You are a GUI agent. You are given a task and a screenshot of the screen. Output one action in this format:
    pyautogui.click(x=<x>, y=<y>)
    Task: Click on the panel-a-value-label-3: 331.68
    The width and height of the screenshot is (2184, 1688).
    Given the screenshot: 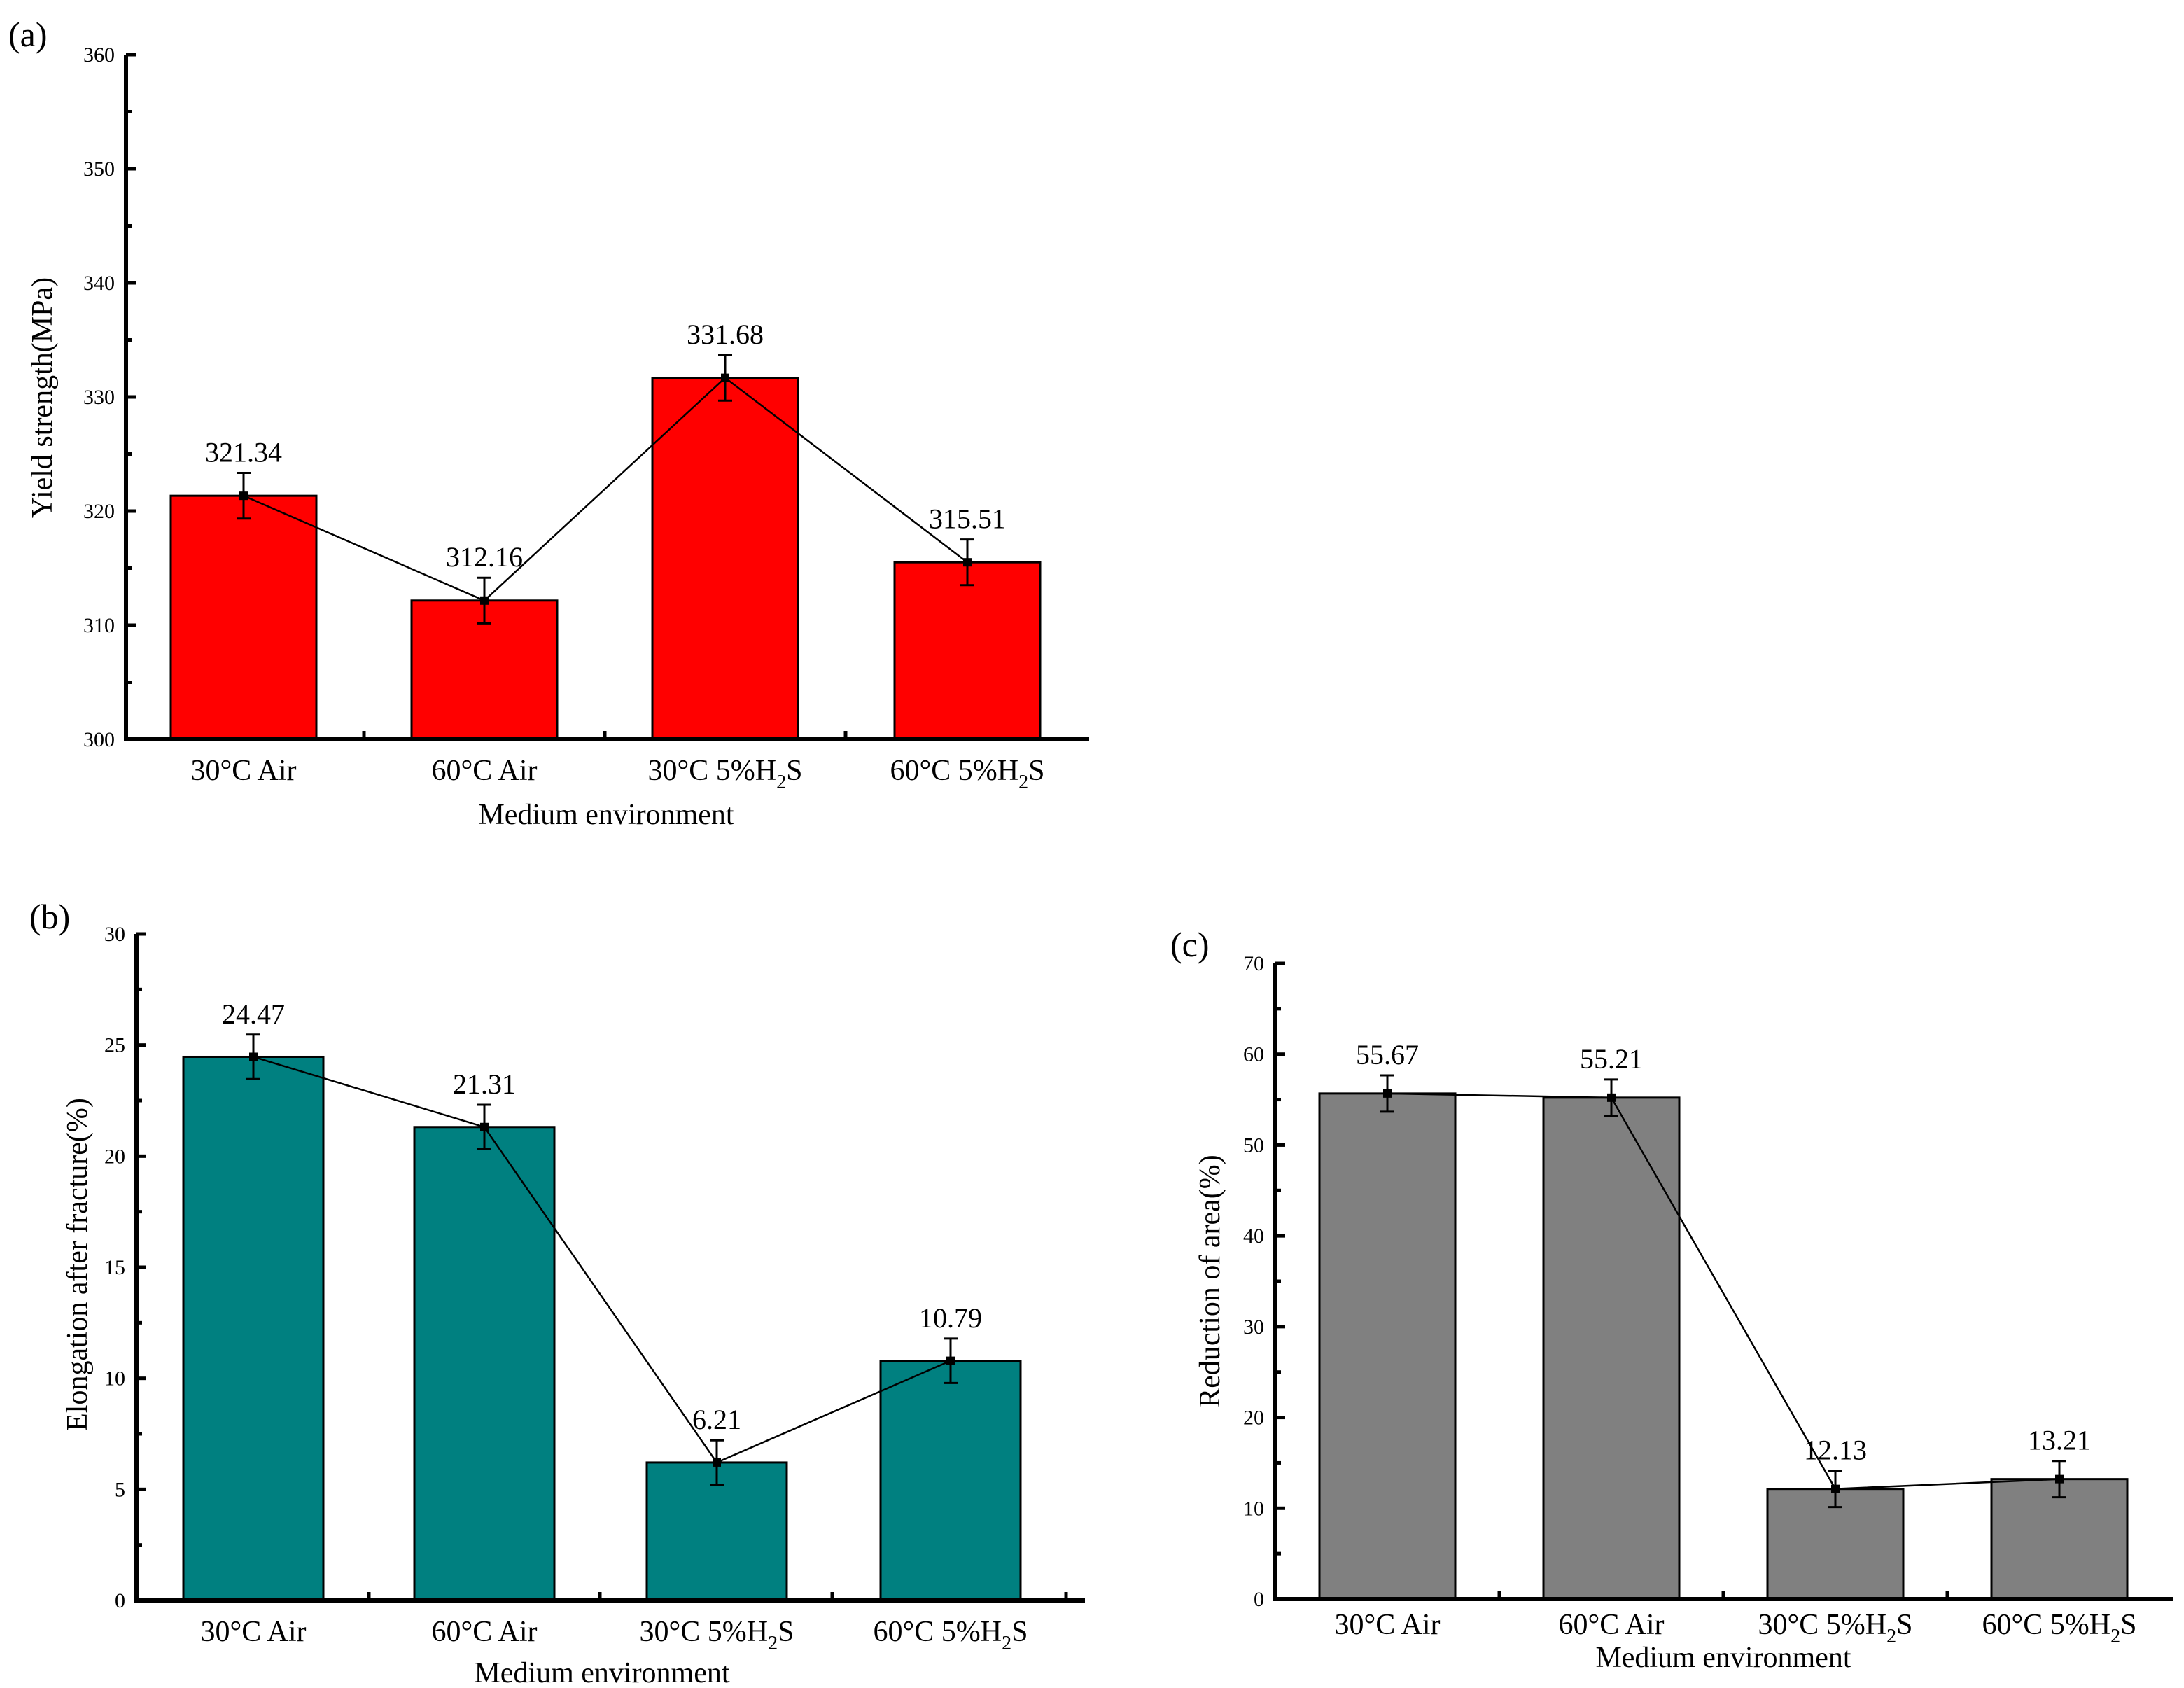 What is the action you would take?
    pyautogui.click(x=725, y=334)
    